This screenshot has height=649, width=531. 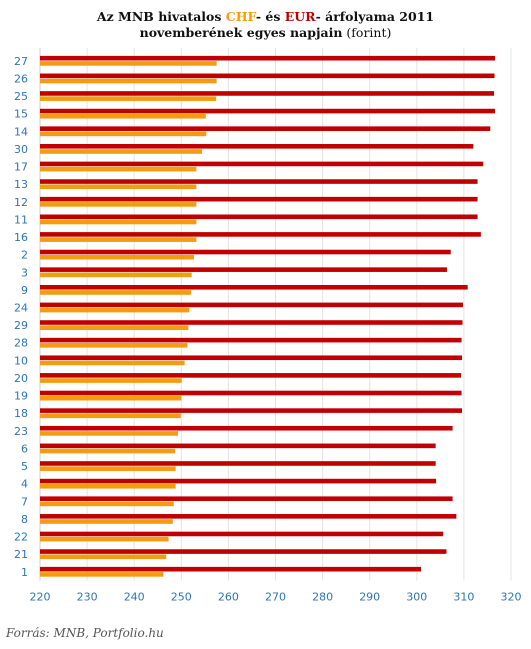 What do you see at coordinates (134, 597) in the screenshot?
I see `x-tick-label: 240` at bounding box center [134, 597].